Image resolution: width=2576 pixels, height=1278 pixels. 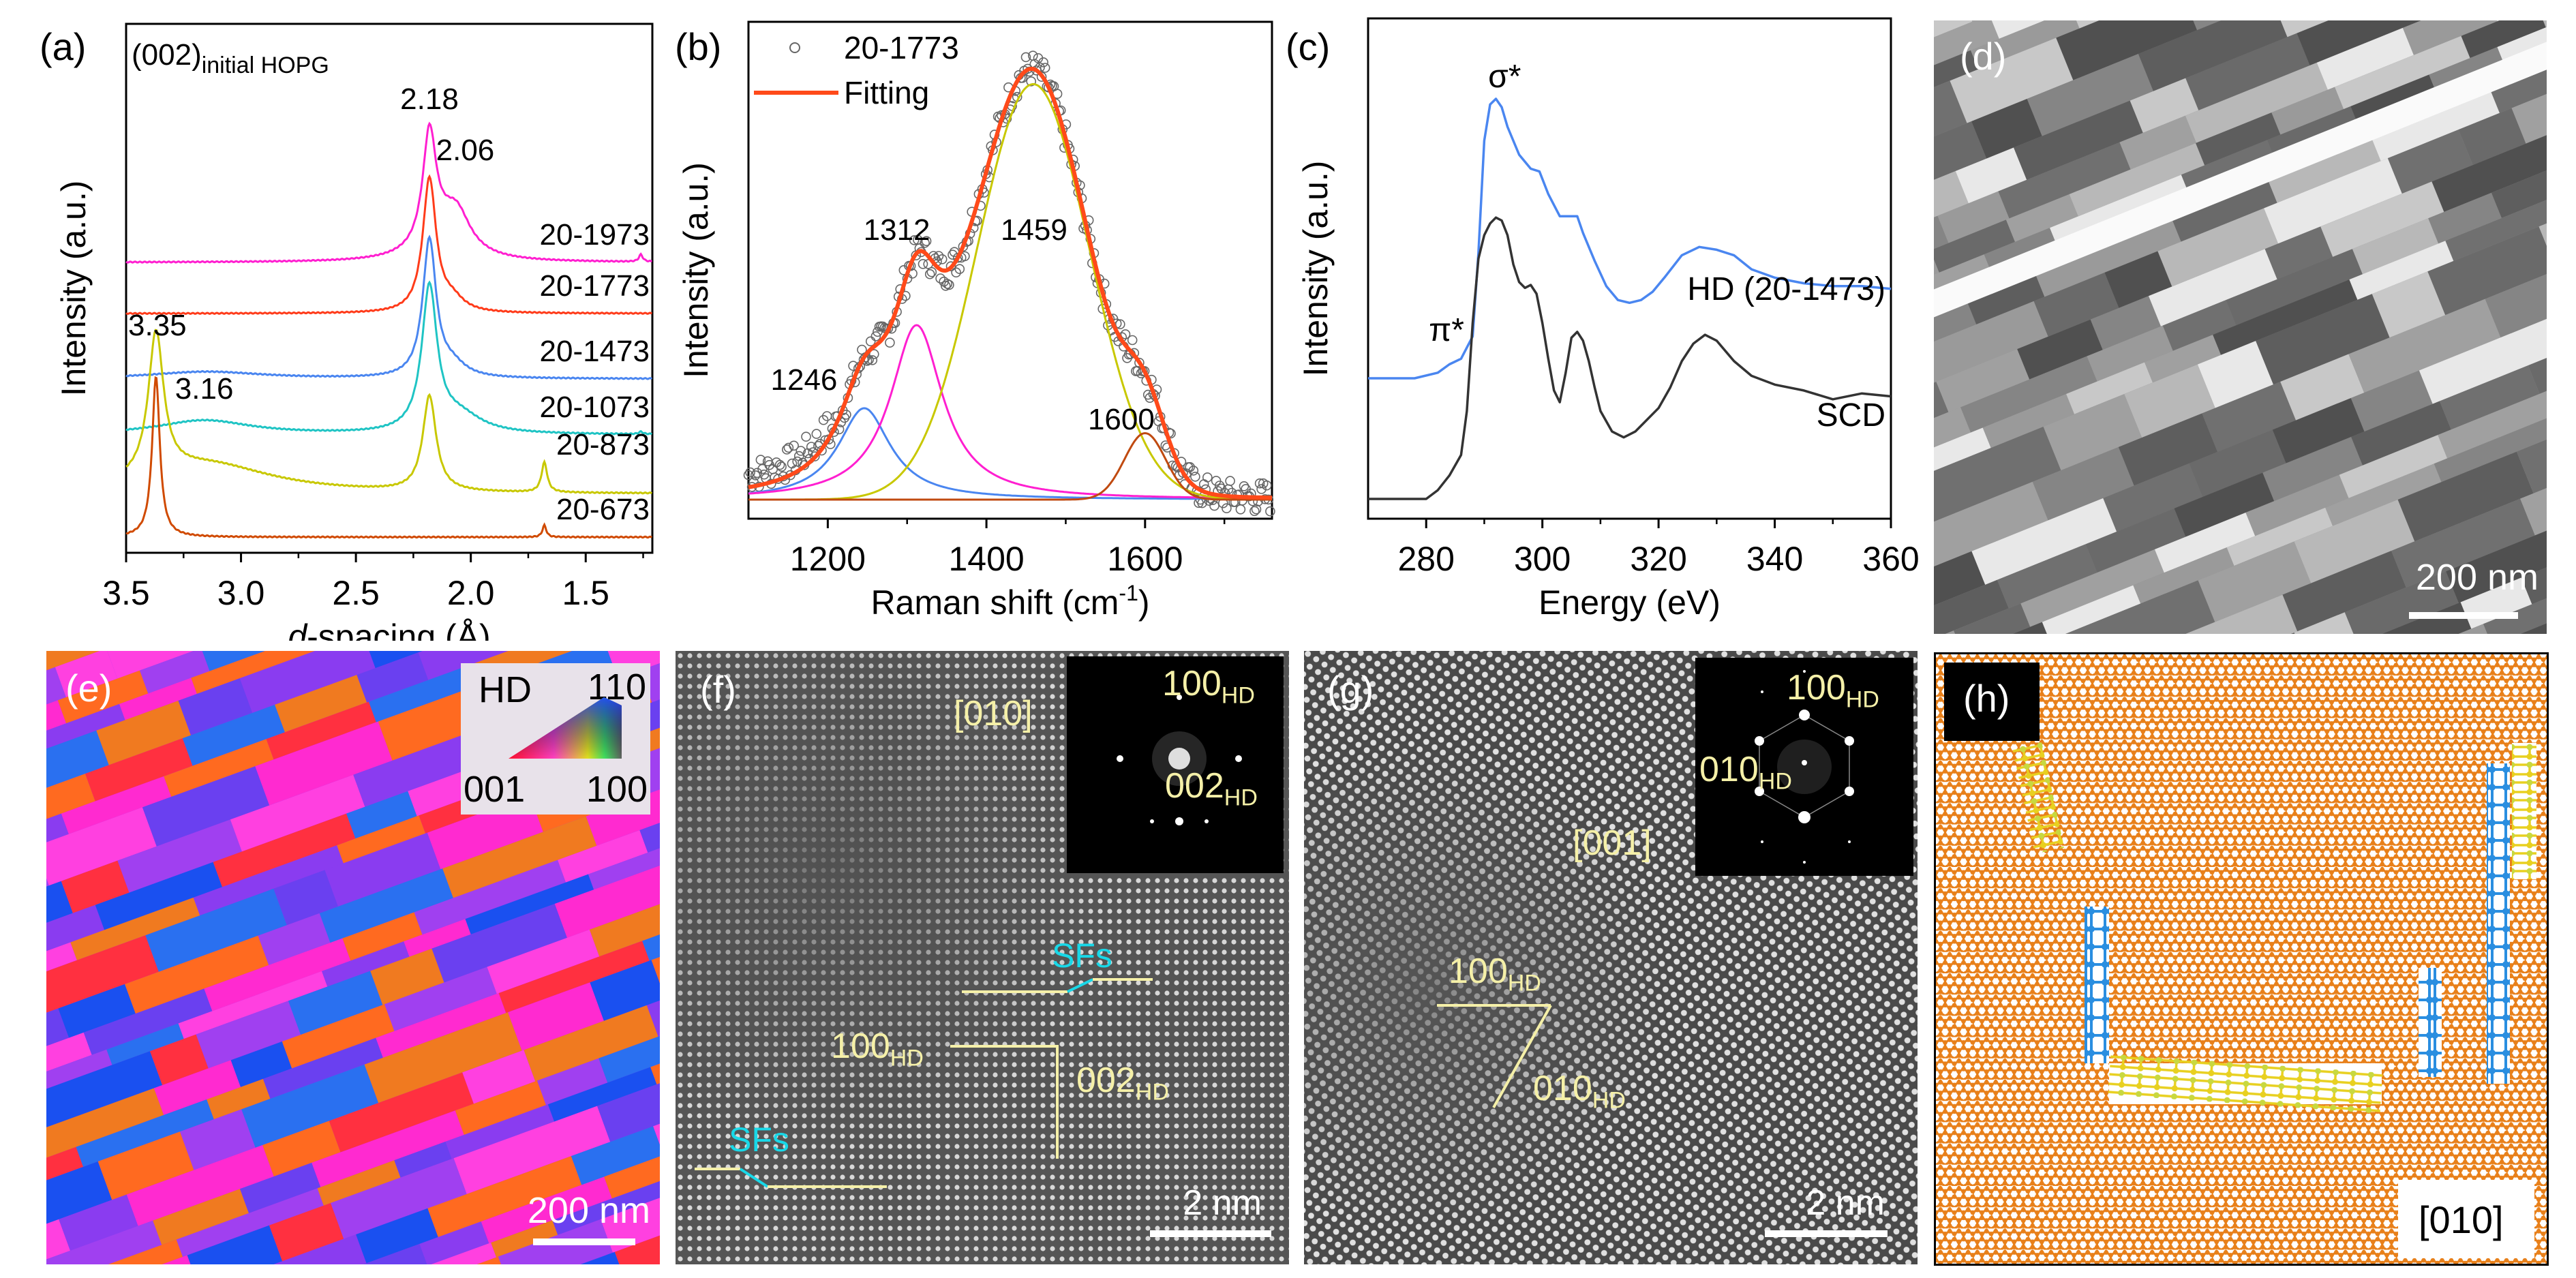 What do you see at coordinates (588, 1210) in the screenshot?
I see `scale-bar-label-e: 200 nm` at bounding box center [588, 1210].